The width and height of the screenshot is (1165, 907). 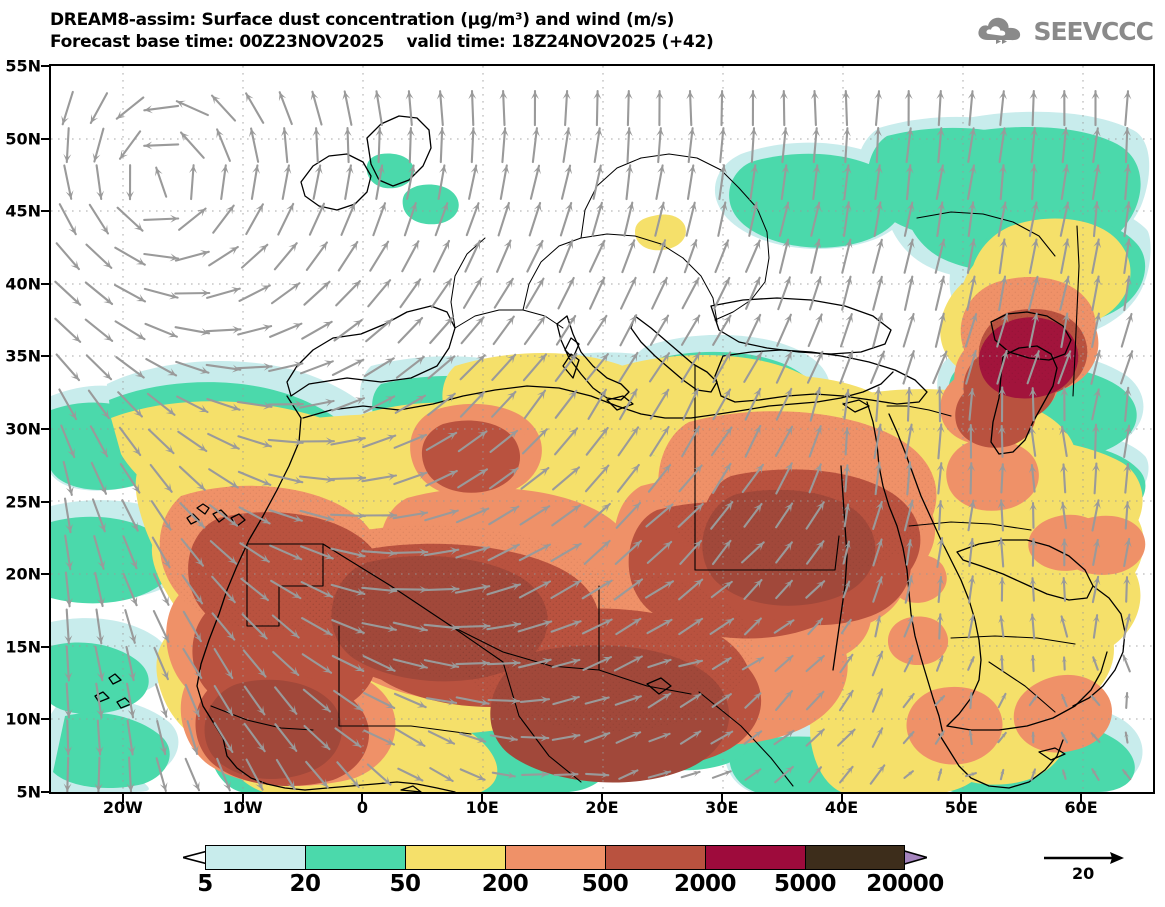 What do you see at coordinates (961, 798) in the screenshot?
I see `x-axis-tick` at bounding box center [961, 798].